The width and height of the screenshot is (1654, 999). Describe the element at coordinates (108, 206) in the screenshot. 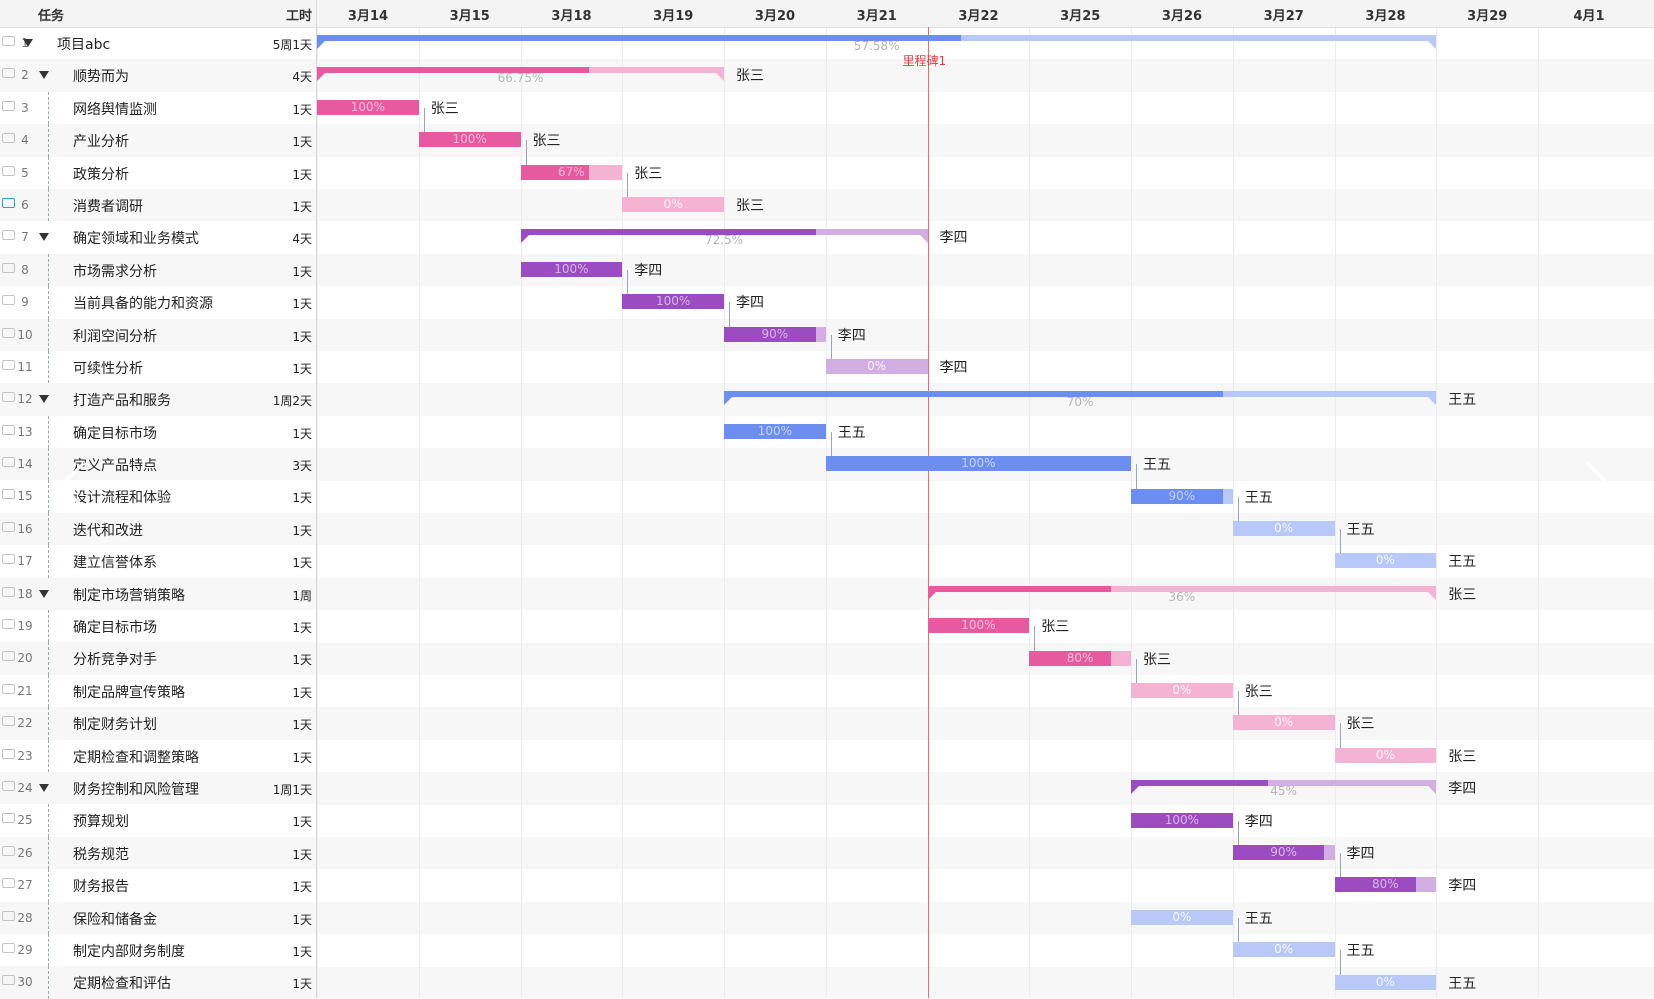

I see `task-name: 消费者调研` at that location.